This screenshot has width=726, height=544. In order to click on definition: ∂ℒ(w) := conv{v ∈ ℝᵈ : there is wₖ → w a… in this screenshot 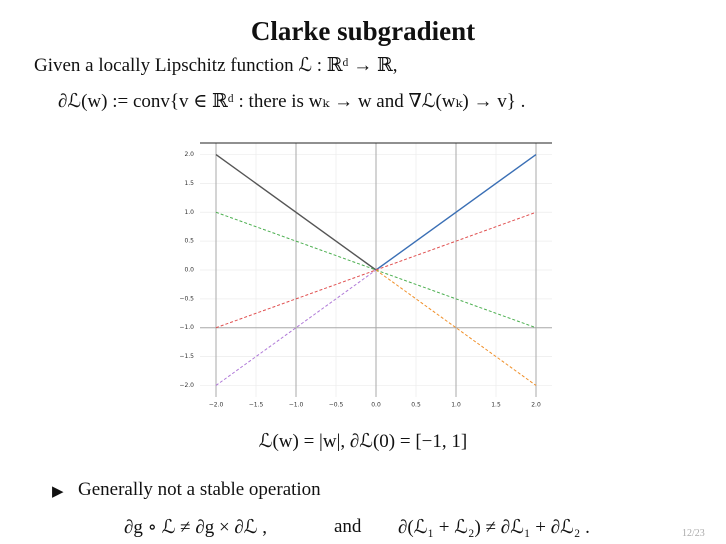, I will do `click(292, 101)`.